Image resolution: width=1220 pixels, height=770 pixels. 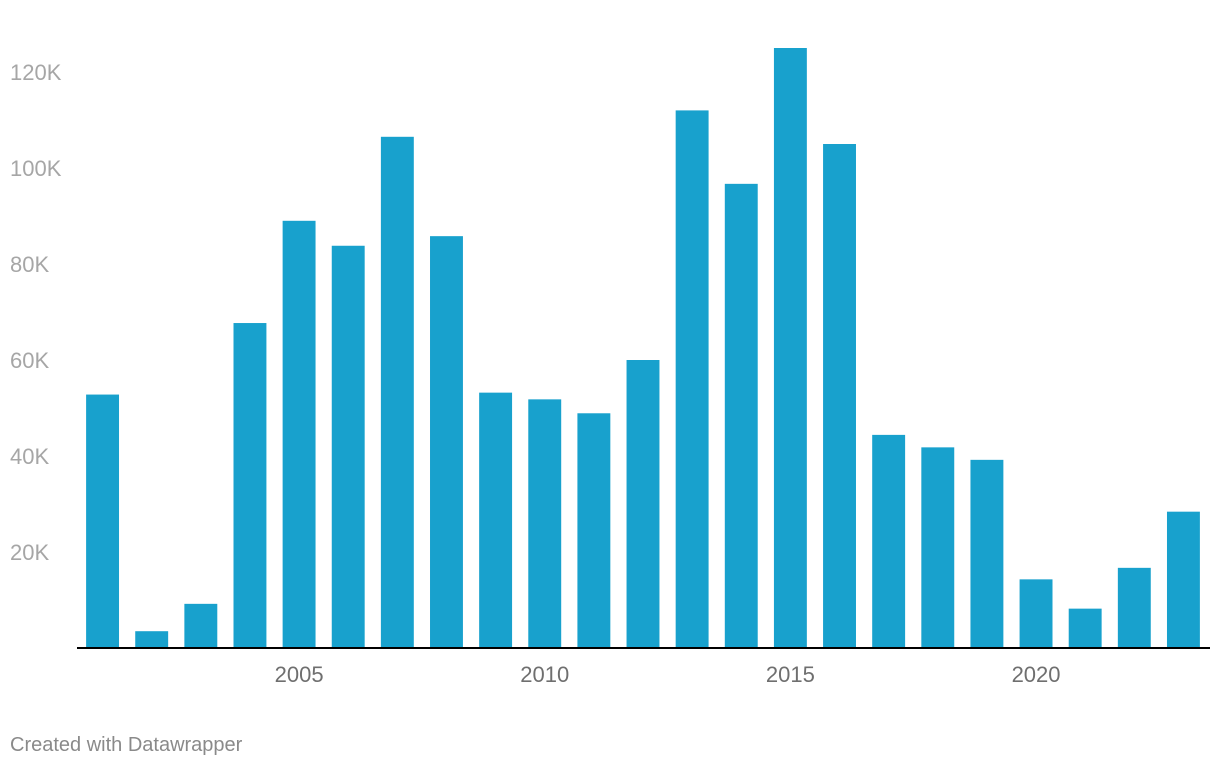 I want to click on x-tick-label: 2010, so click(x=544, y=674).